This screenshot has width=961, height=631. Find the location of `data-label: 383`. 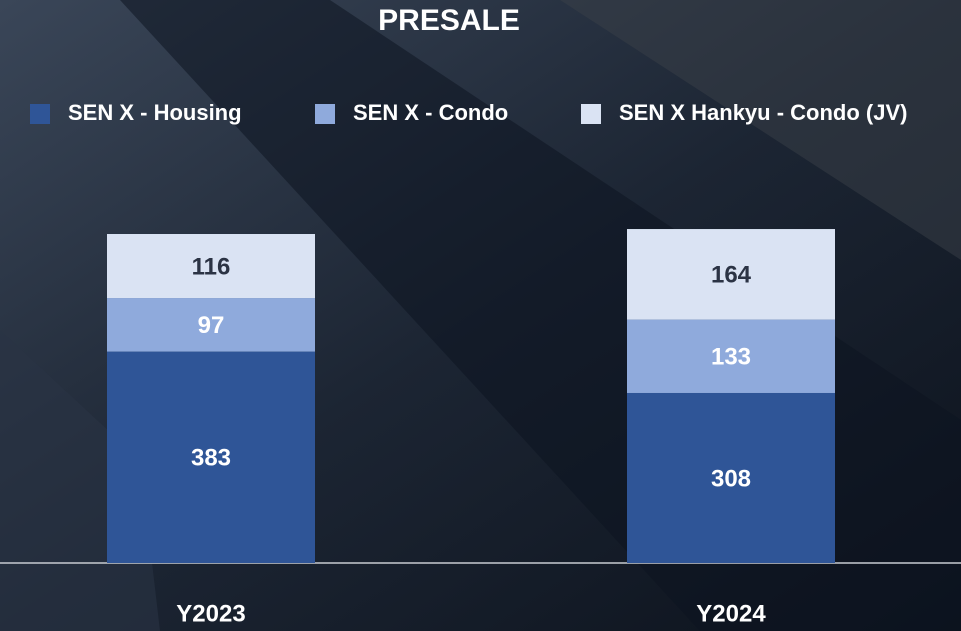

data-label: 383 is located at coordinates (211, 458).